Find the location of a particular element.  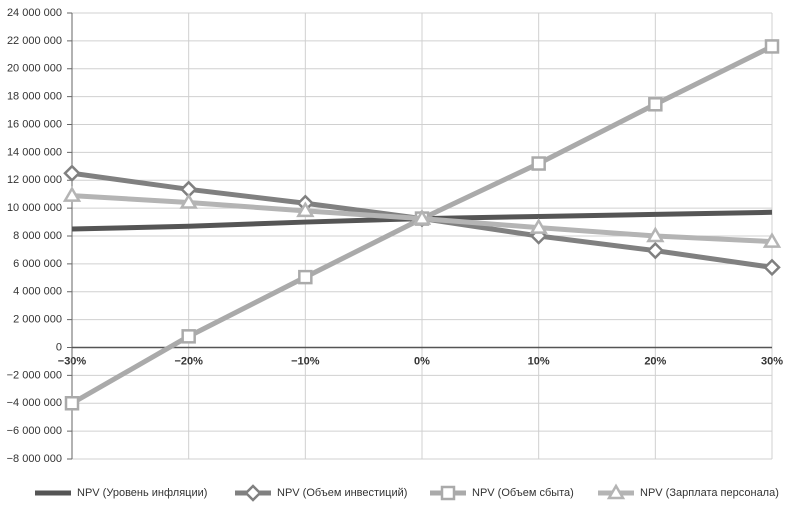

y-tick-label: 24 000 000 is located at coordinates (34, 13).